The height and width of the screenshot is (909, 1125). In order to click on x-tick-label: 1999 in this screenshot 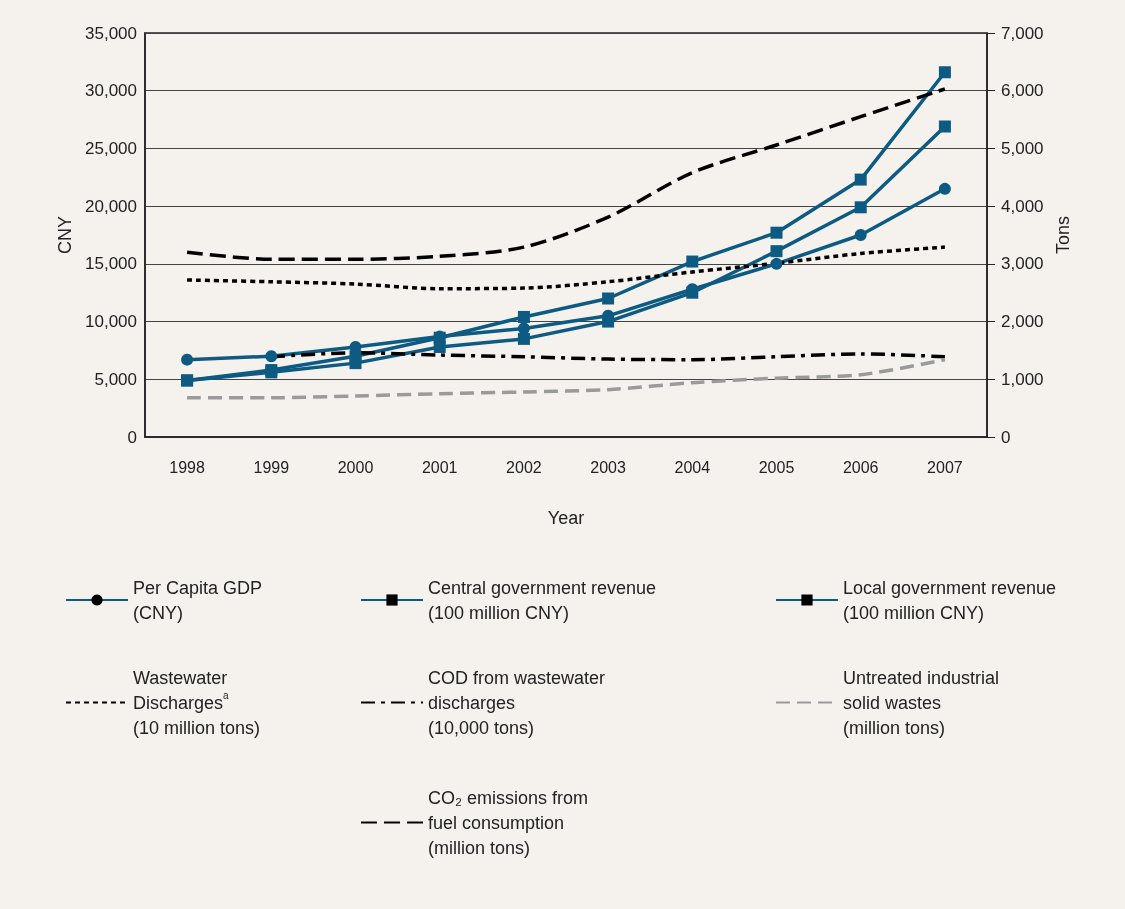, I will do `click(271, 467)`.